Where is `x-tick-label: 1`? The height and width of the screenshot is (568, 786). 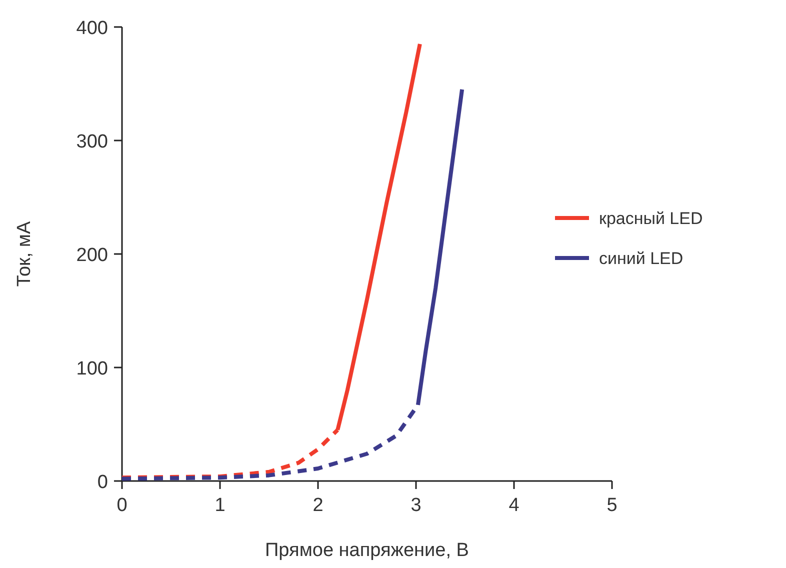 x-tick-label: 1 is located at coordinates (220, 505).